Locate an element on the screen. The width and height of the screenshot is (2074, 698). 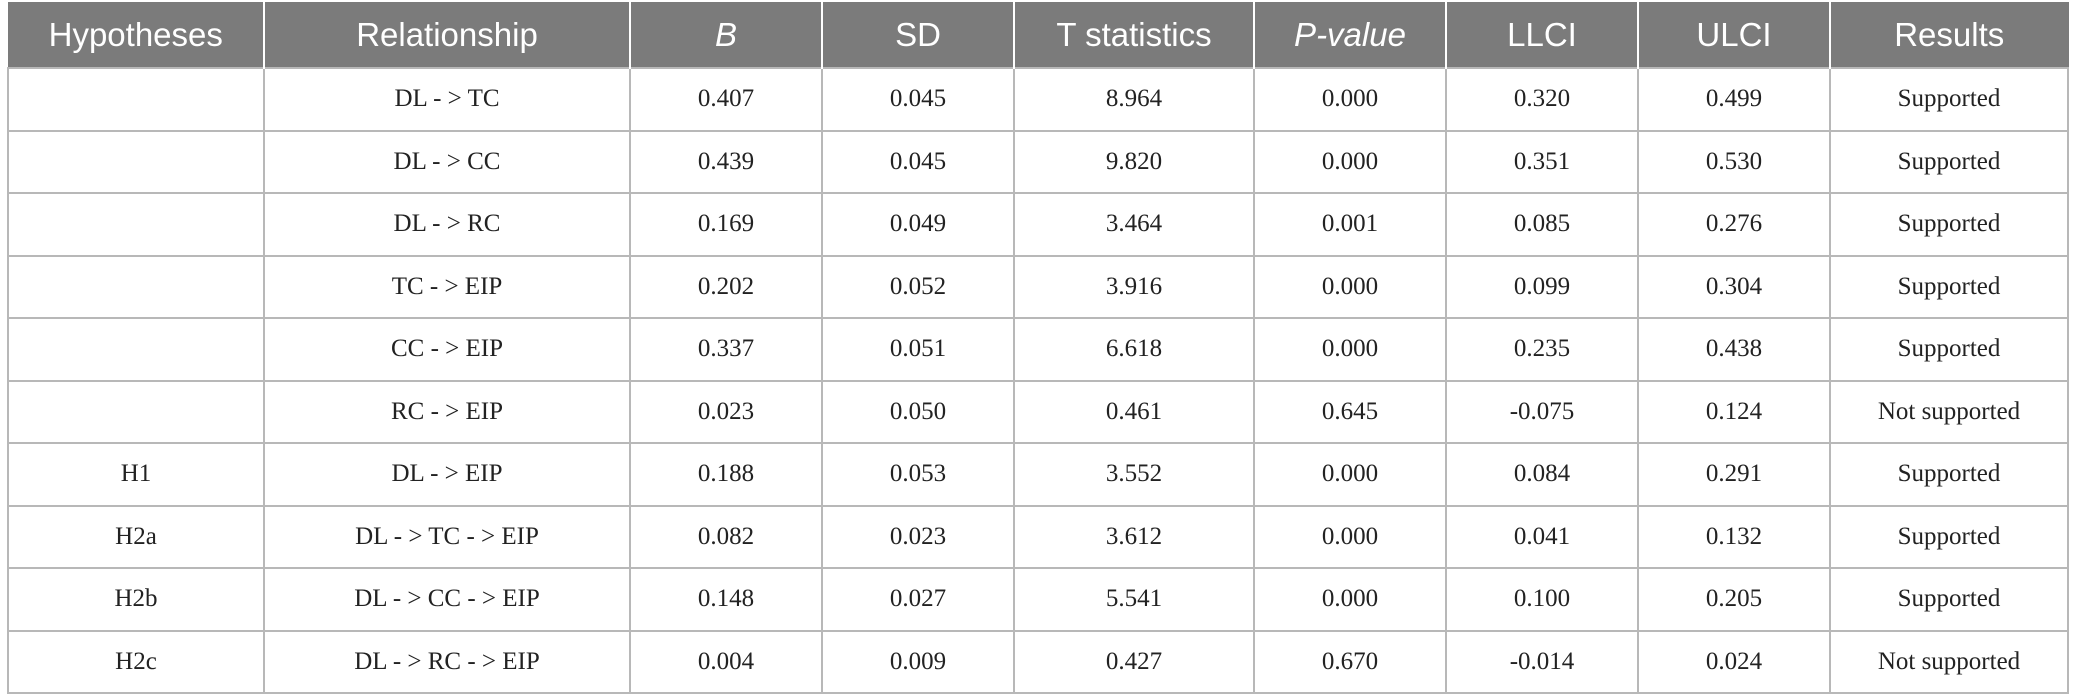
cell-sd: 0.050 is located at coordinates (918, 411).